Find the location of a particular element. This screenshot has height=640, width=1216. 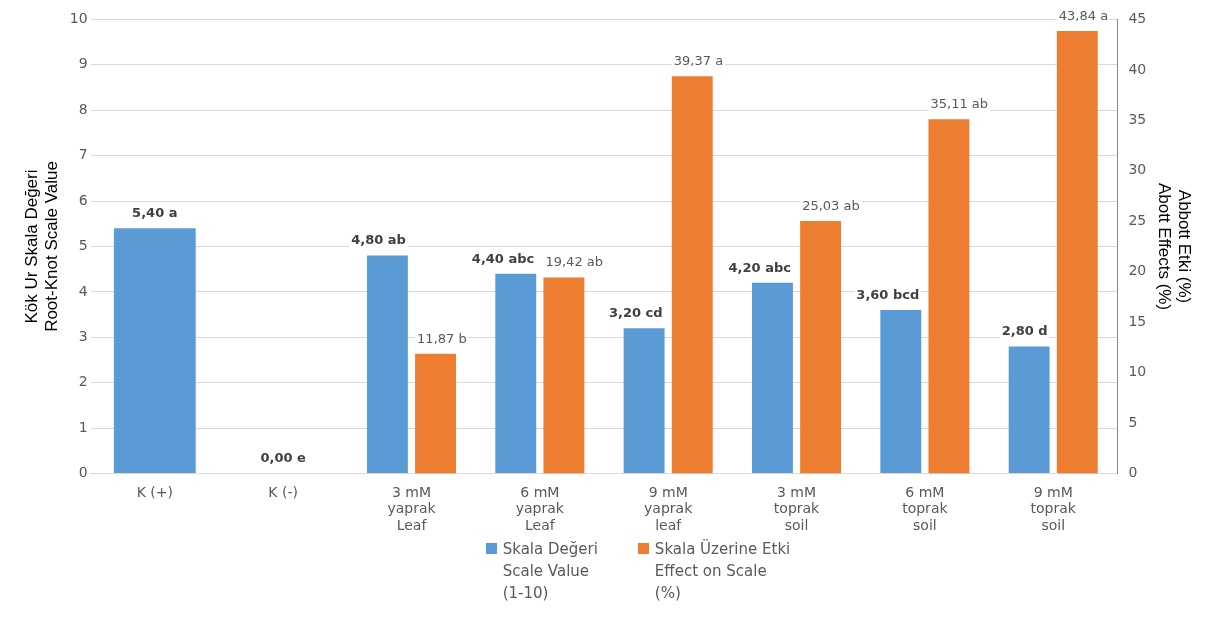

x-tick-label: K (+) is located at coordinates (154, 491).